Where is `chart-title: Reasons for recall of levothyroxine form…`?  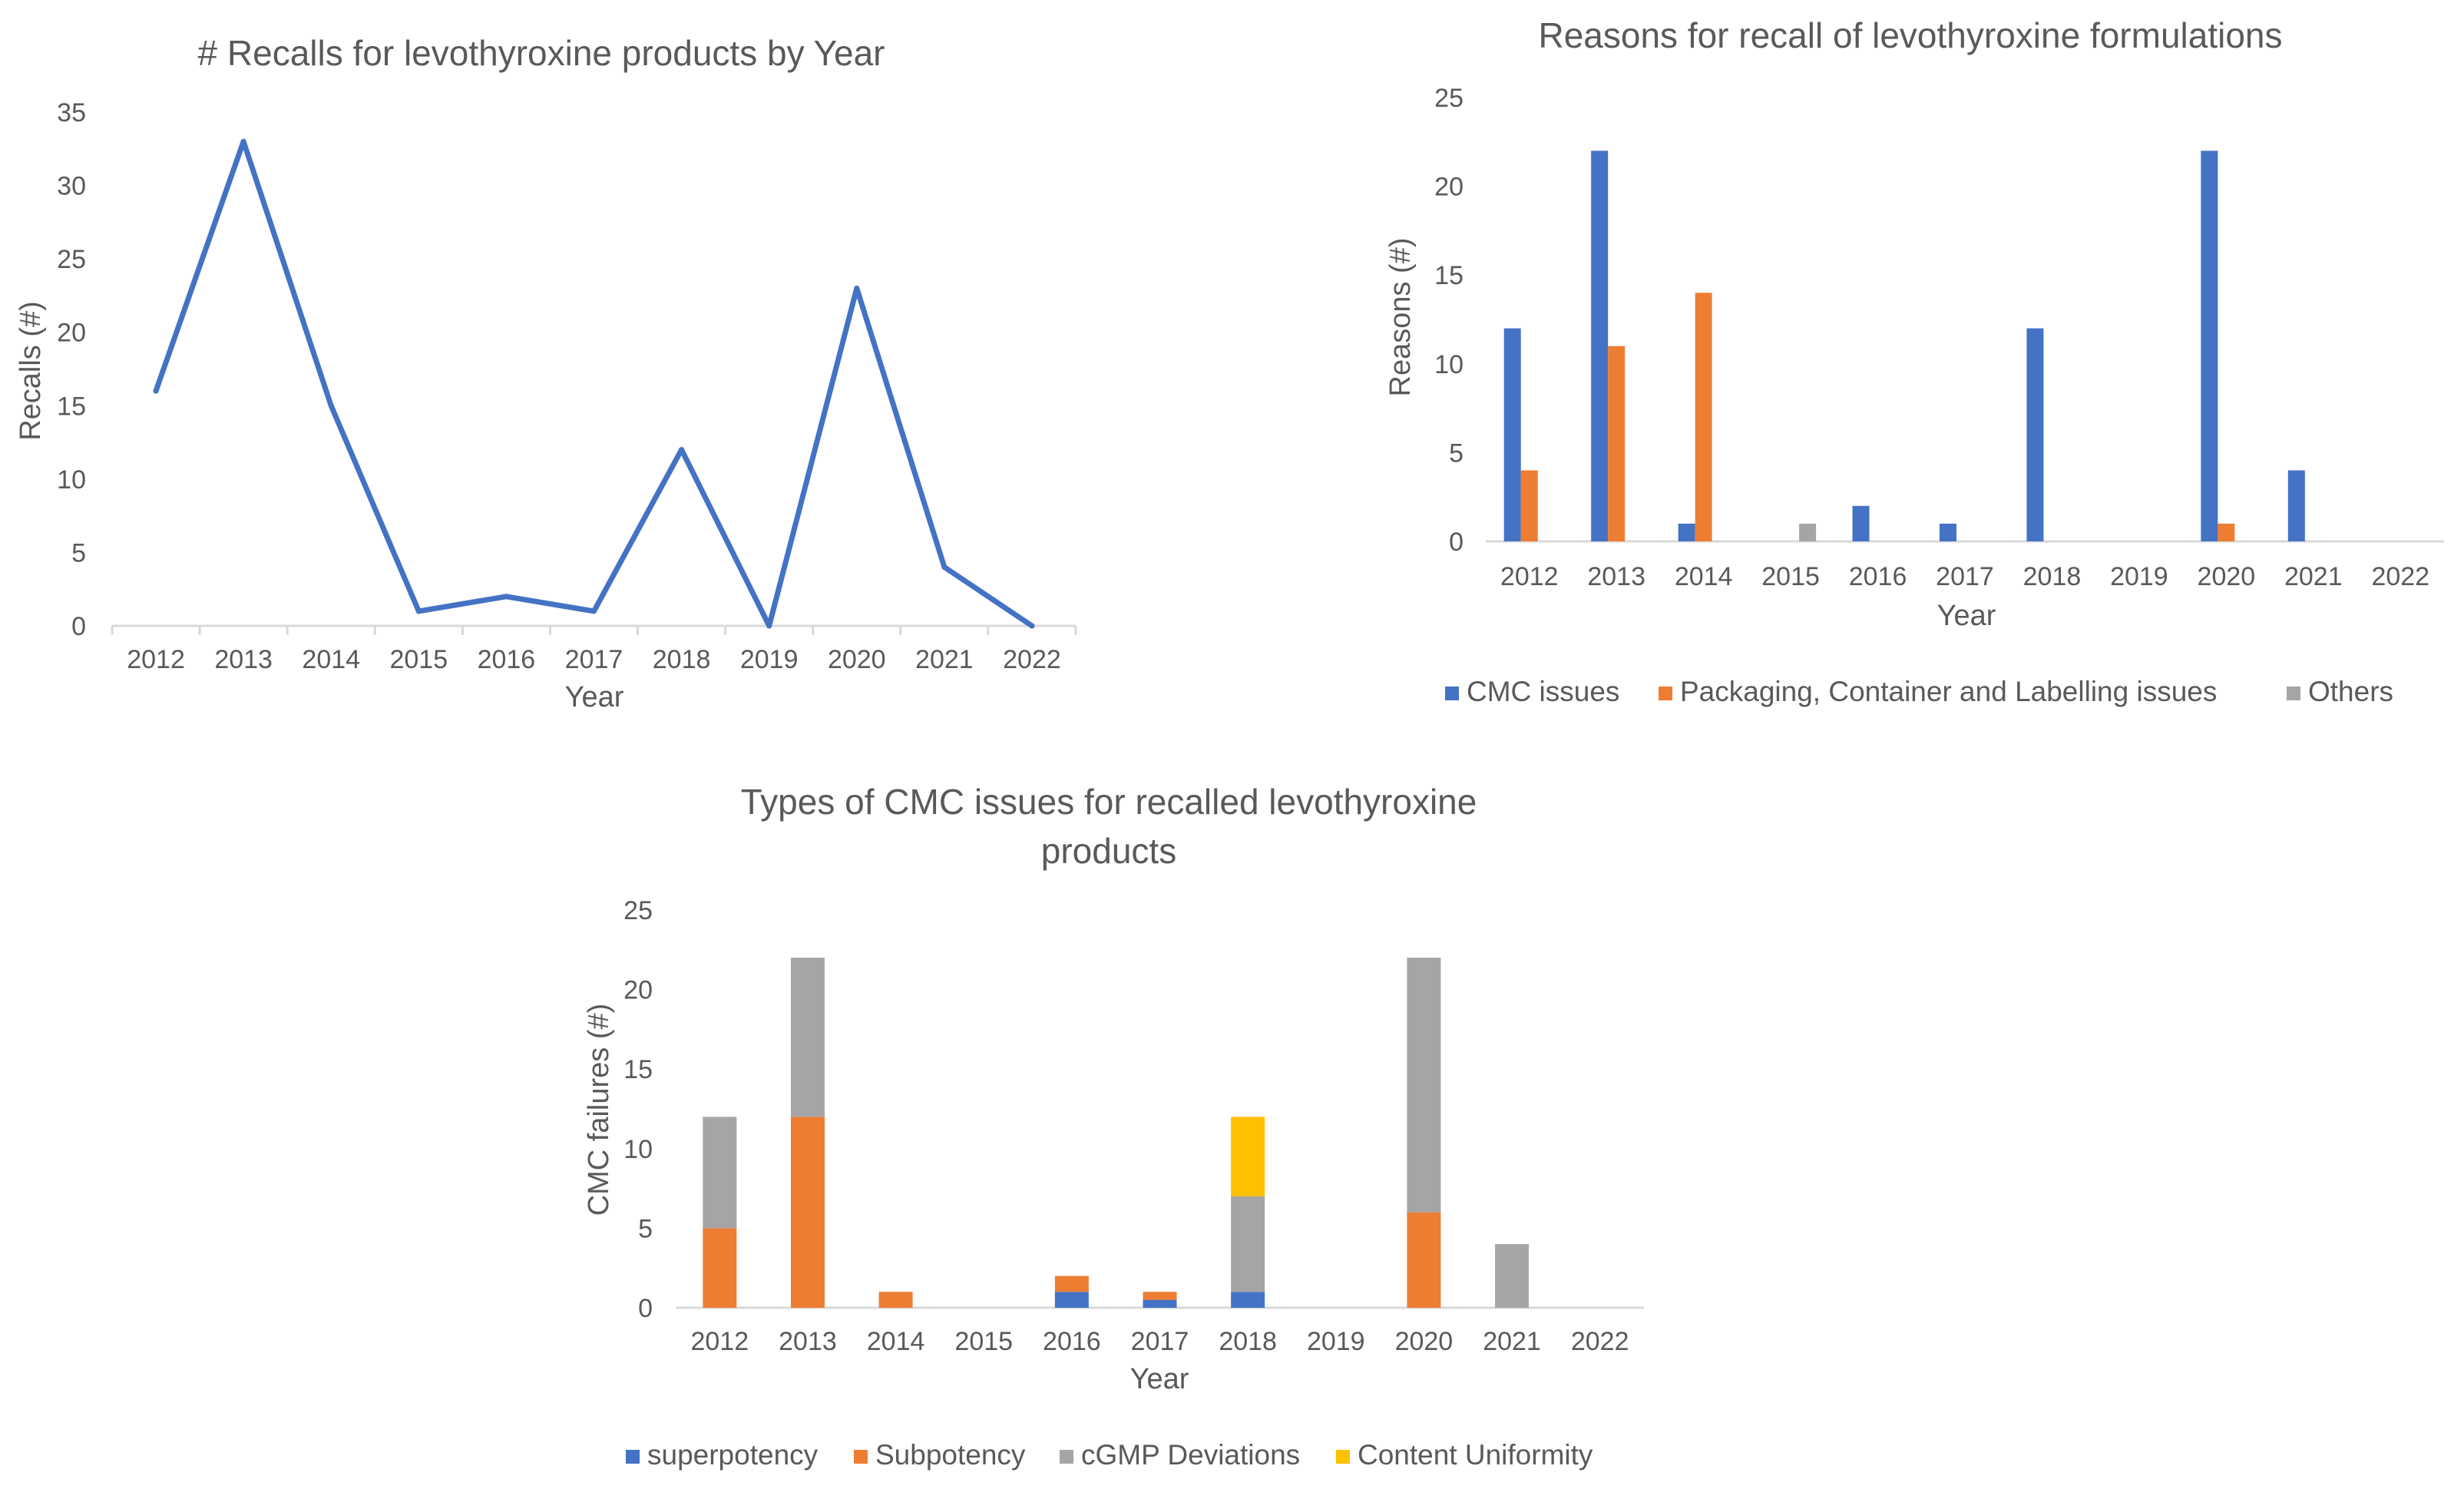 chart-title: Reasons for recall of levothyroxine form… is located at coordinates (1910, 35).